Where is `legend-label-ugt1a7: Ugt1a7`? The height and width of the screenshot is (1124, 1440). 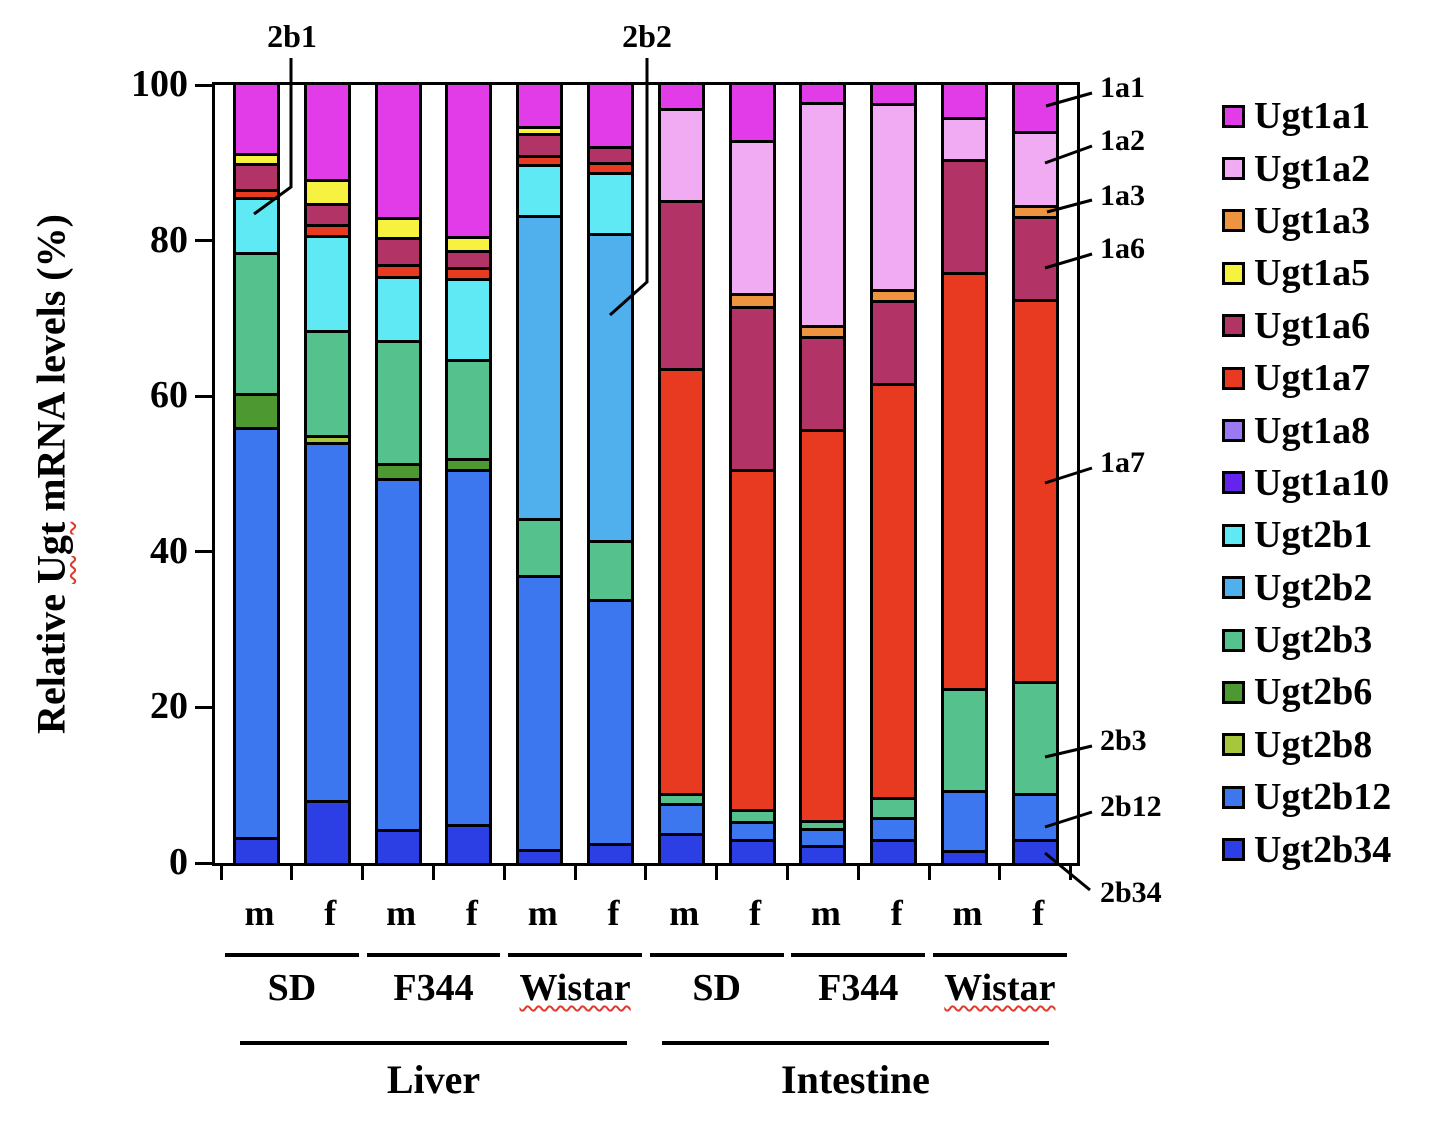 legend-label-ugt1a7: Ugt1a7 is located at coordinates (1312, 378).